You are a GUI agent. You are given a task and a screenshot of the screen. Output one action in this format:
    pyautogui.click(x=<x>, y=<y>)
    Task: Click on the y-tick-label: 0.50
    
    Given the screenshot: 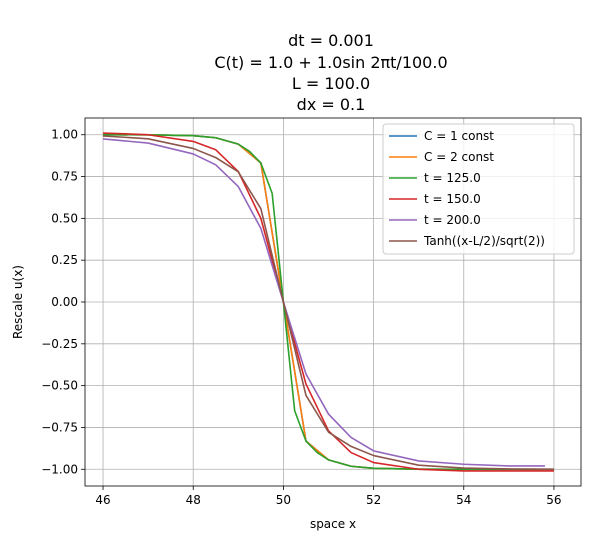 What is the action you would take?
    pyautogui.click(x=64, y=218)
    